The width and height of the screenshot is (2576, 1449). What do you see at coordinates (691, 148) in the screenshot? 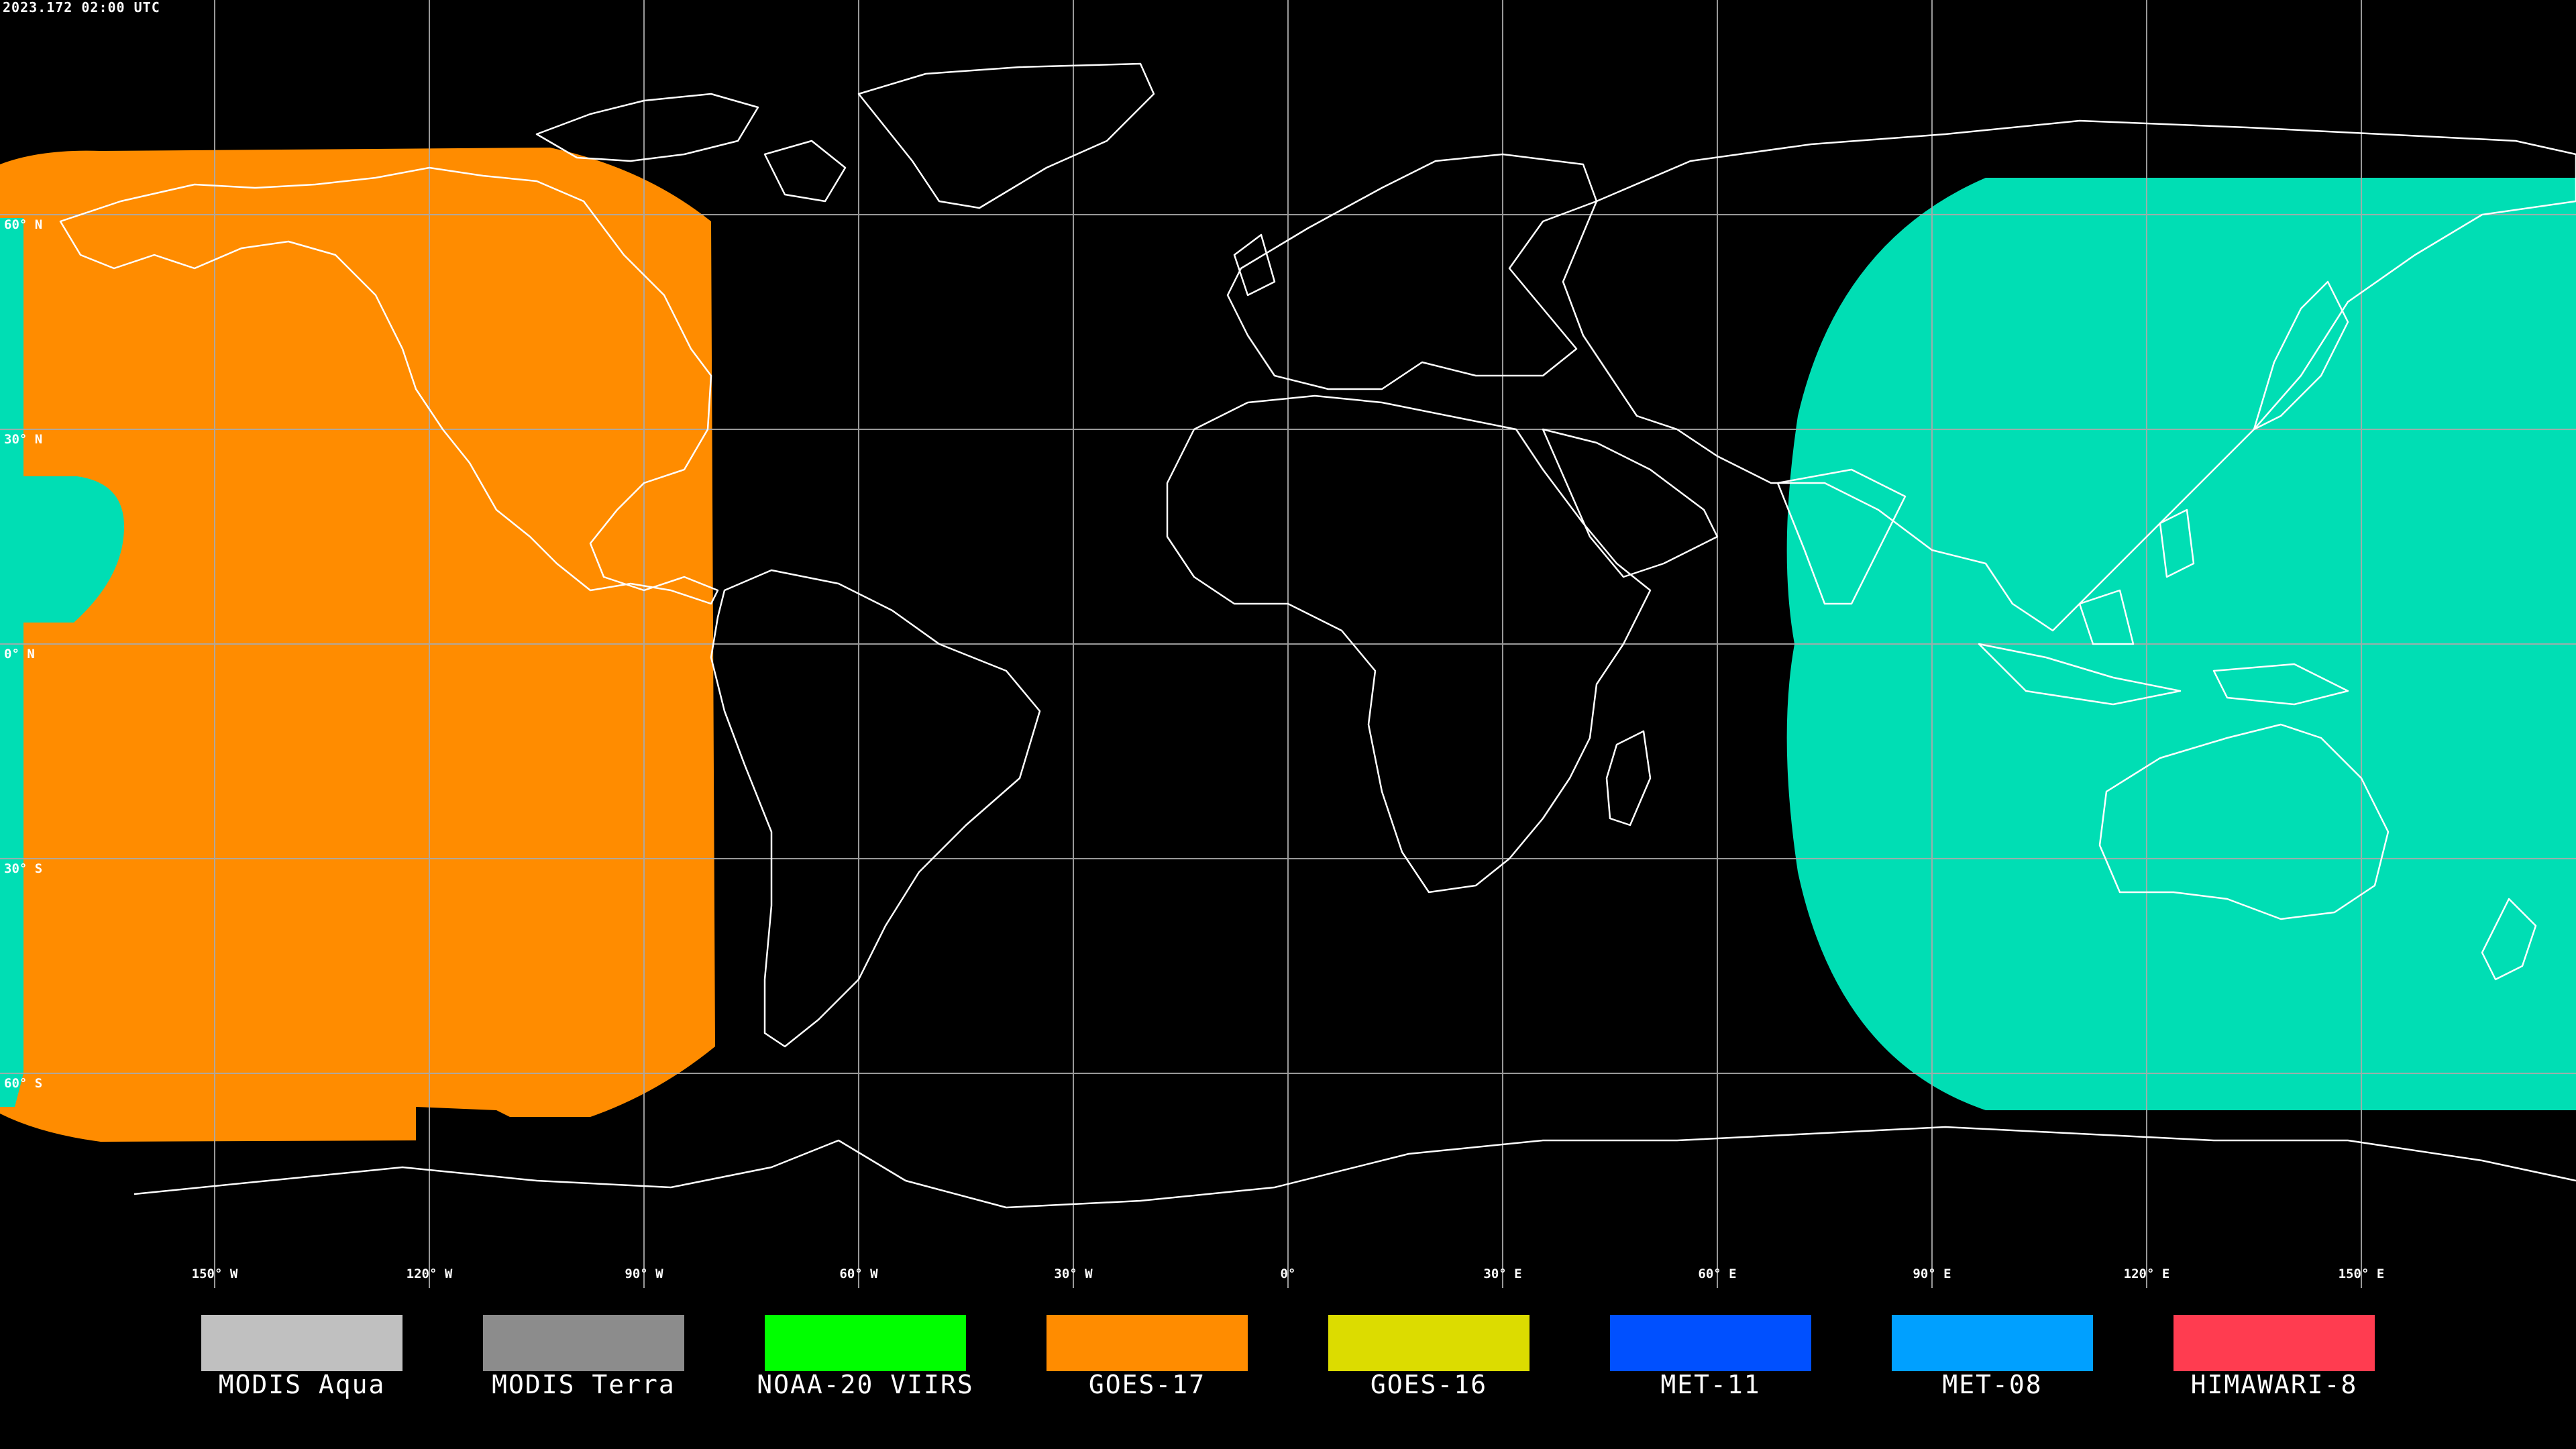
I see `coastline-arctic-islands` at bounding box center [691, 148].